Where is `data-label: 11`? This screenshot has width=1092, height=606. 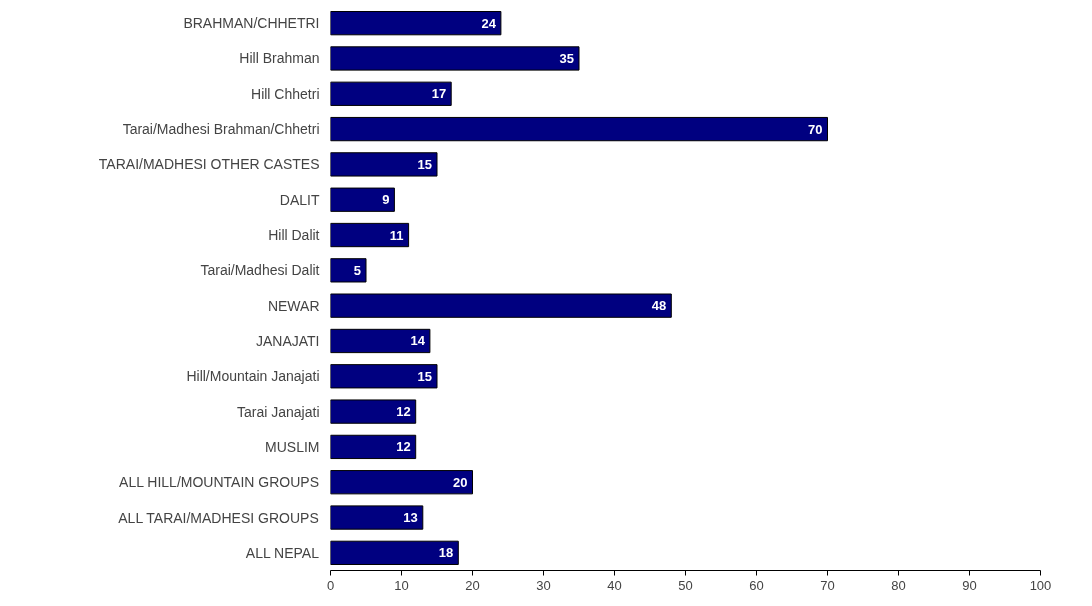 data-label: 11 is located at coordinates (396, 235).